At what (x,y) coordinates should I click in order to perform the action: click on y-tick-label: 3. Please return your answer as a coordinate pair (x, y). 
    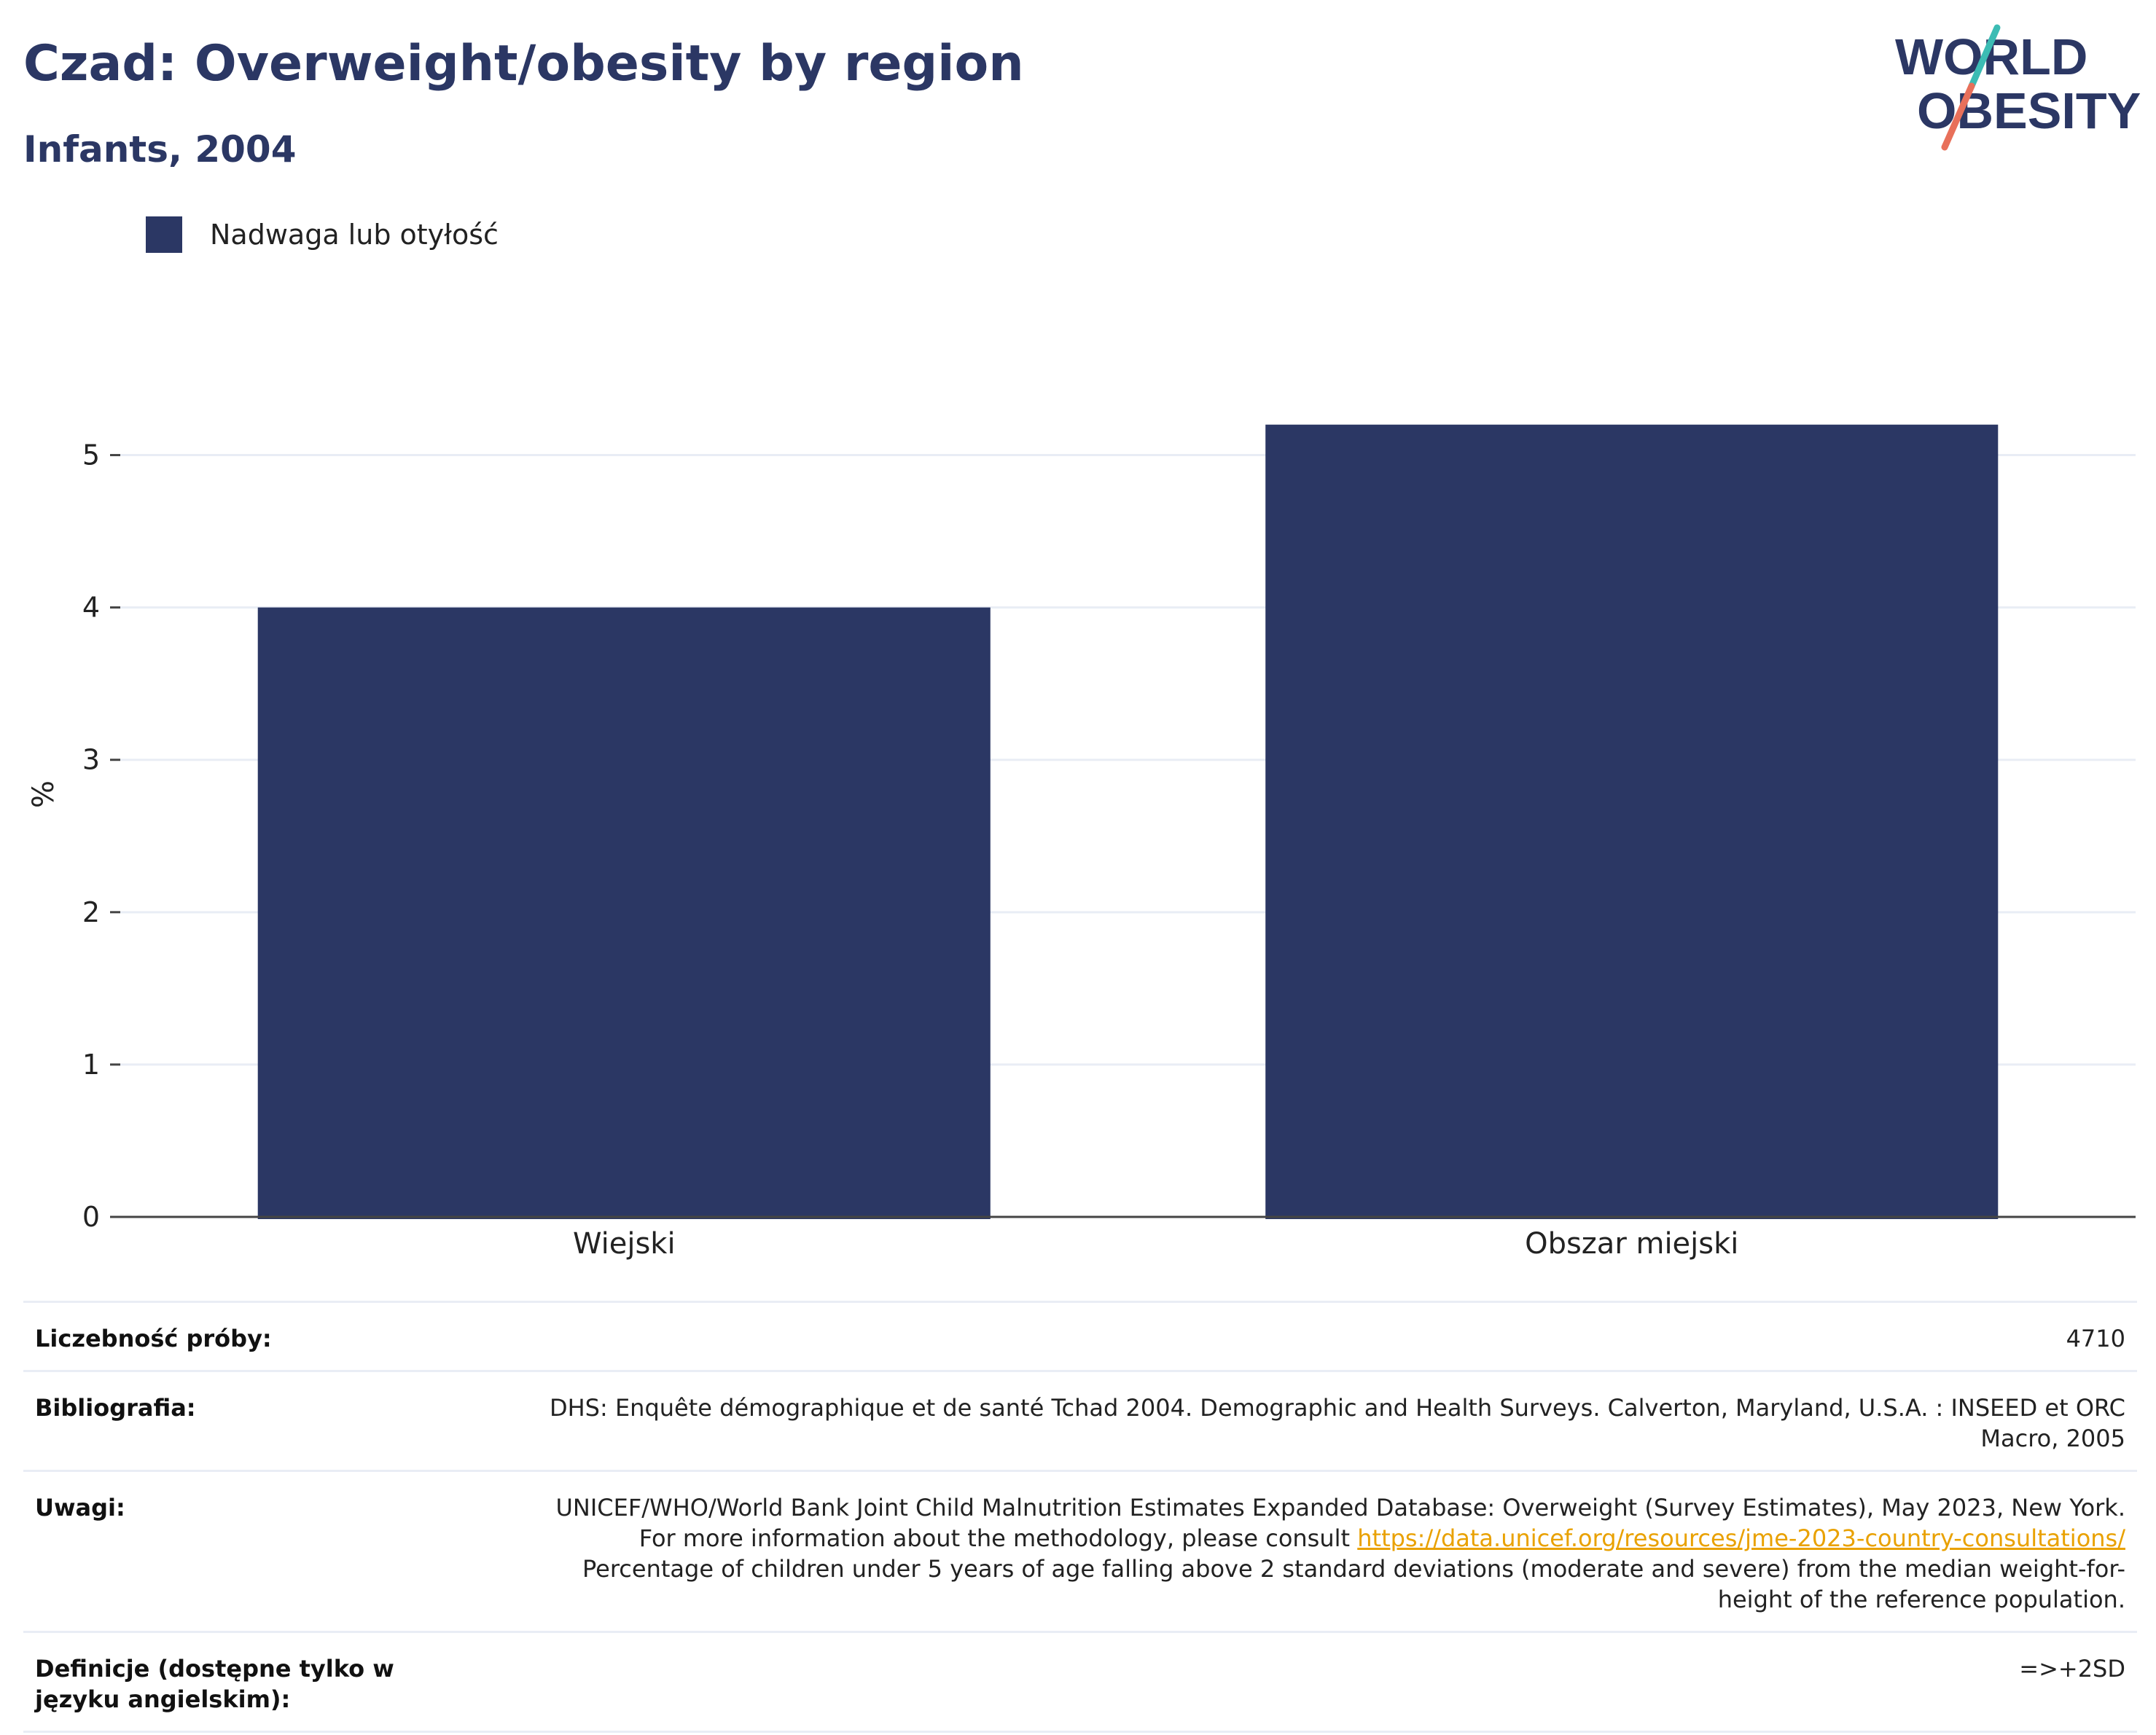
    Looking at the image, I should click on (91, 760).